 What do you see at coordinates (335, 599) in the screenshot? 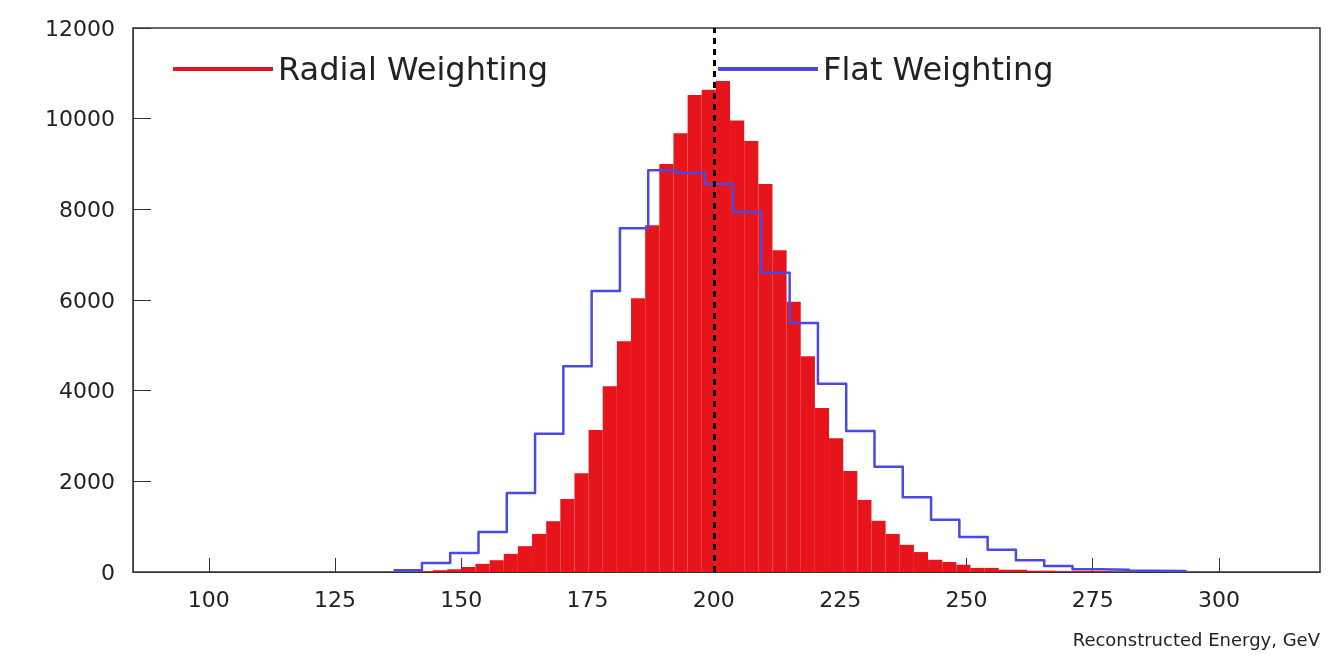
I see `x-tick-label: 125` at bounding box center [335, 599].